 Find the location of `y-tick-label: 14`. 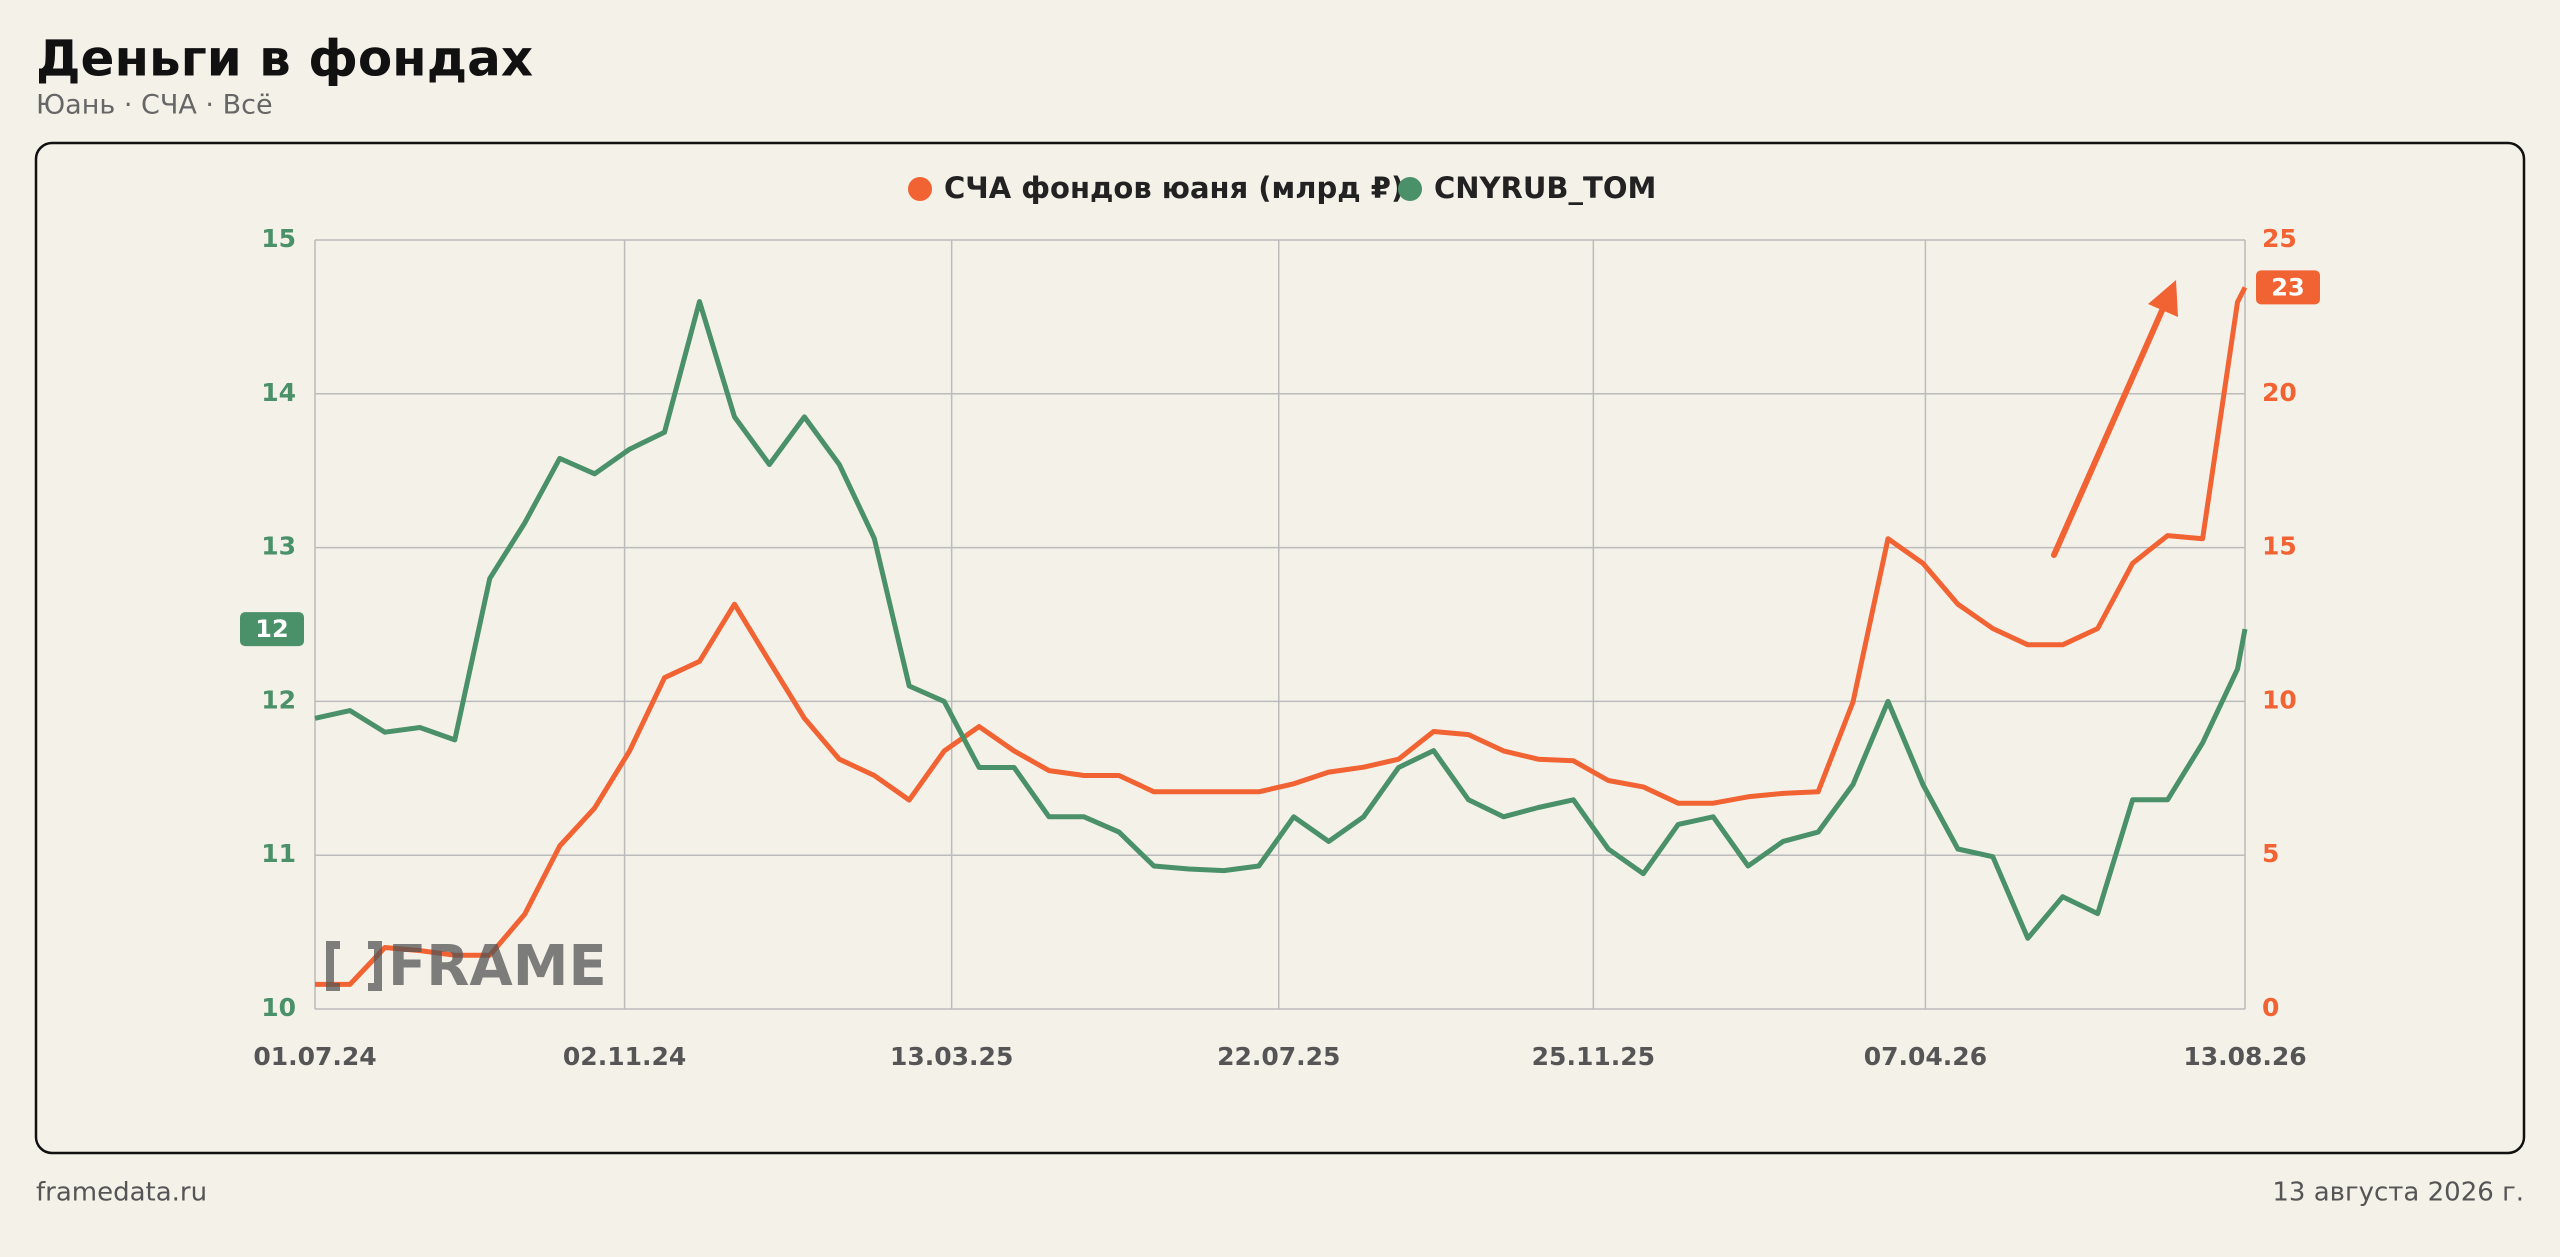

y-tick-label: 14 is located at coordinates (278, 392).